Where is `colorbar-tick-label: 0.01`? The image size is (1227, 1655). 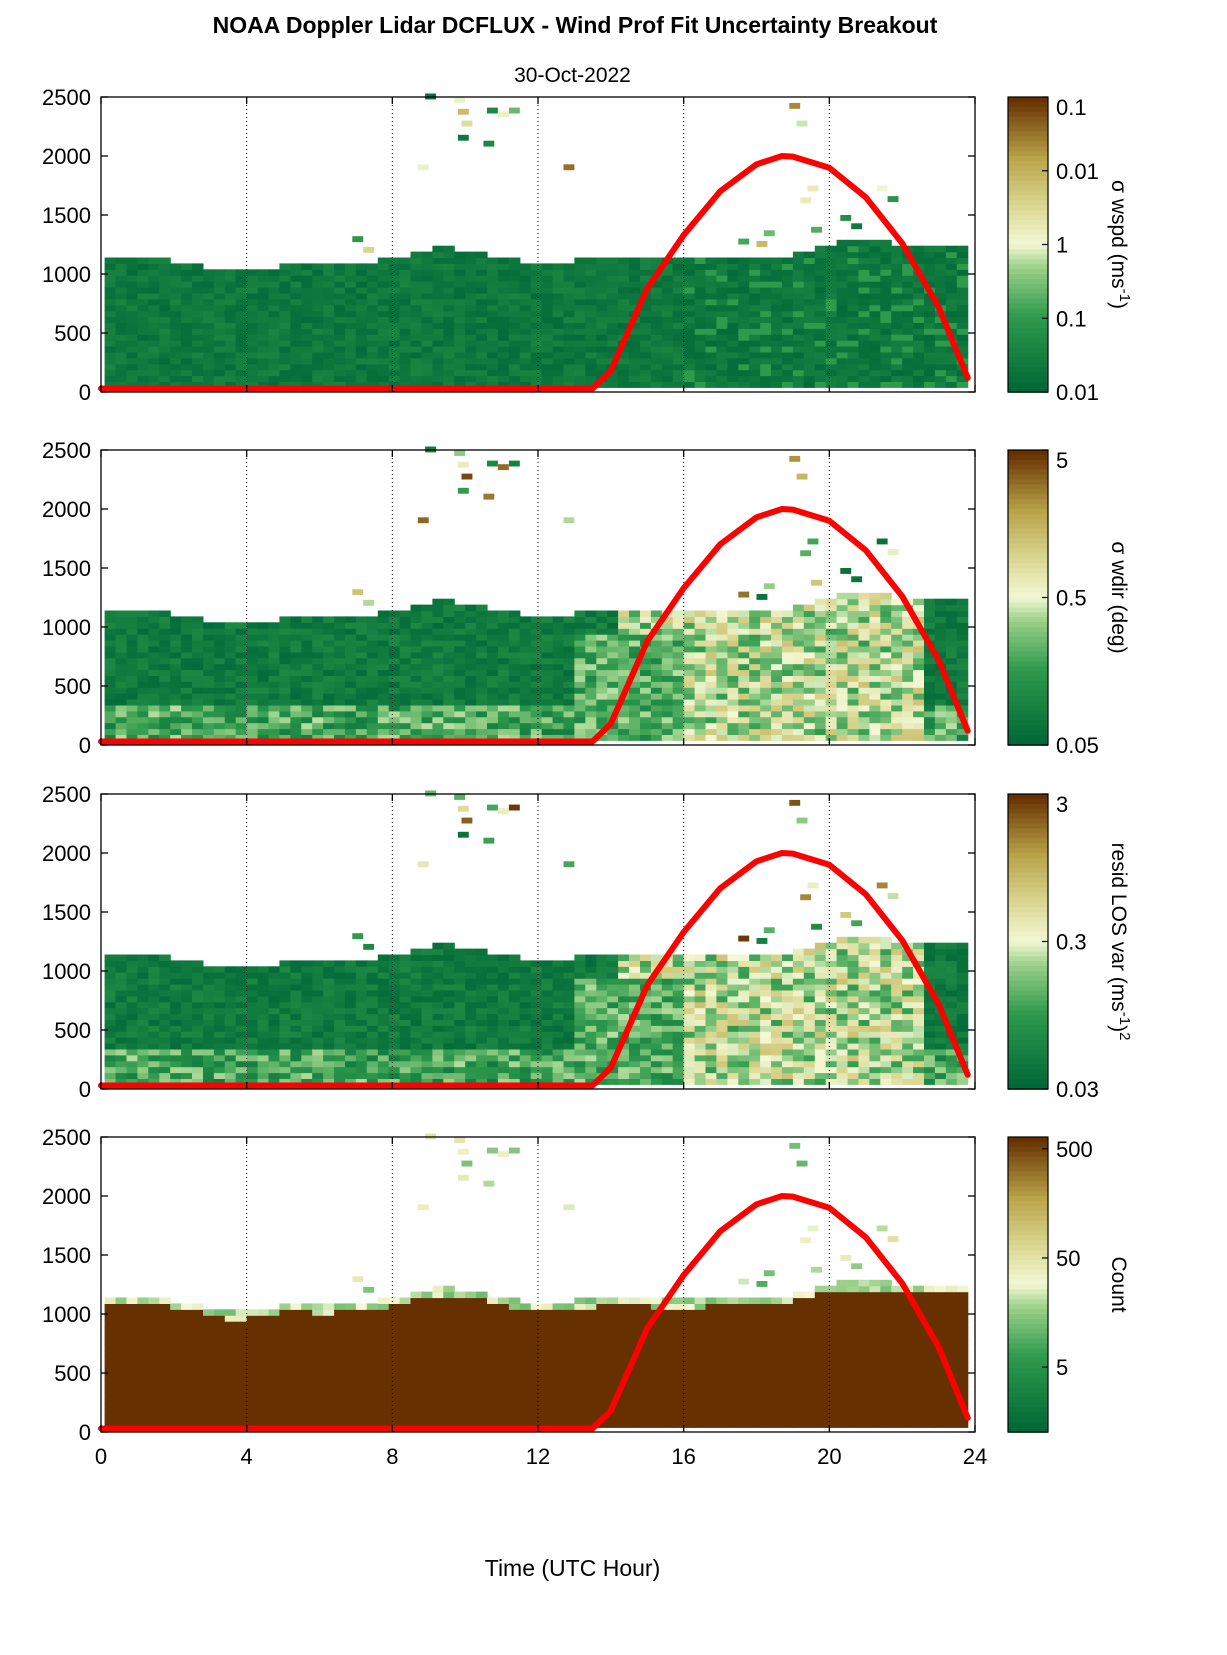 colorbar-tick-label: 0.01 is located at coordinates (1077, 392).